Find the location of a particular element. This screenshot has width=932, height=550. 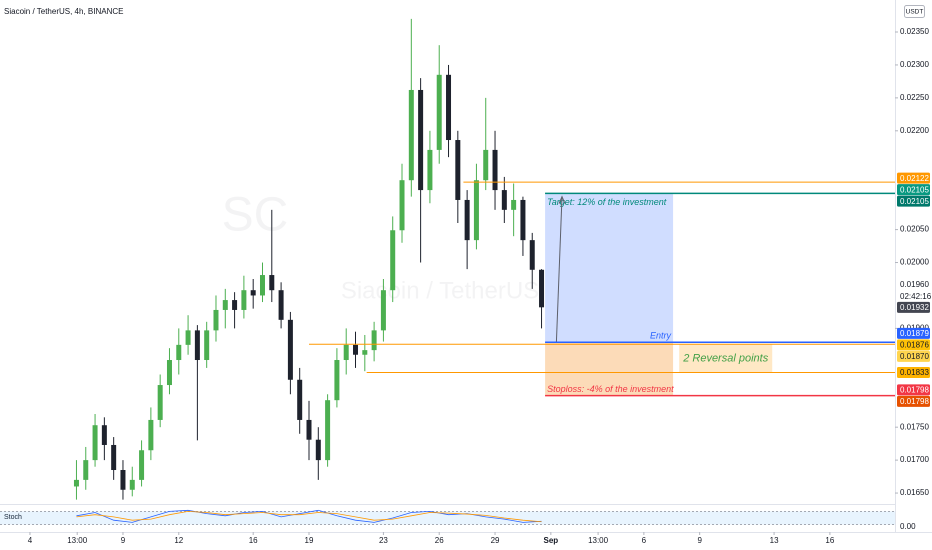

y-tick-label: 0.01750 is located at coordinates (914, 426).